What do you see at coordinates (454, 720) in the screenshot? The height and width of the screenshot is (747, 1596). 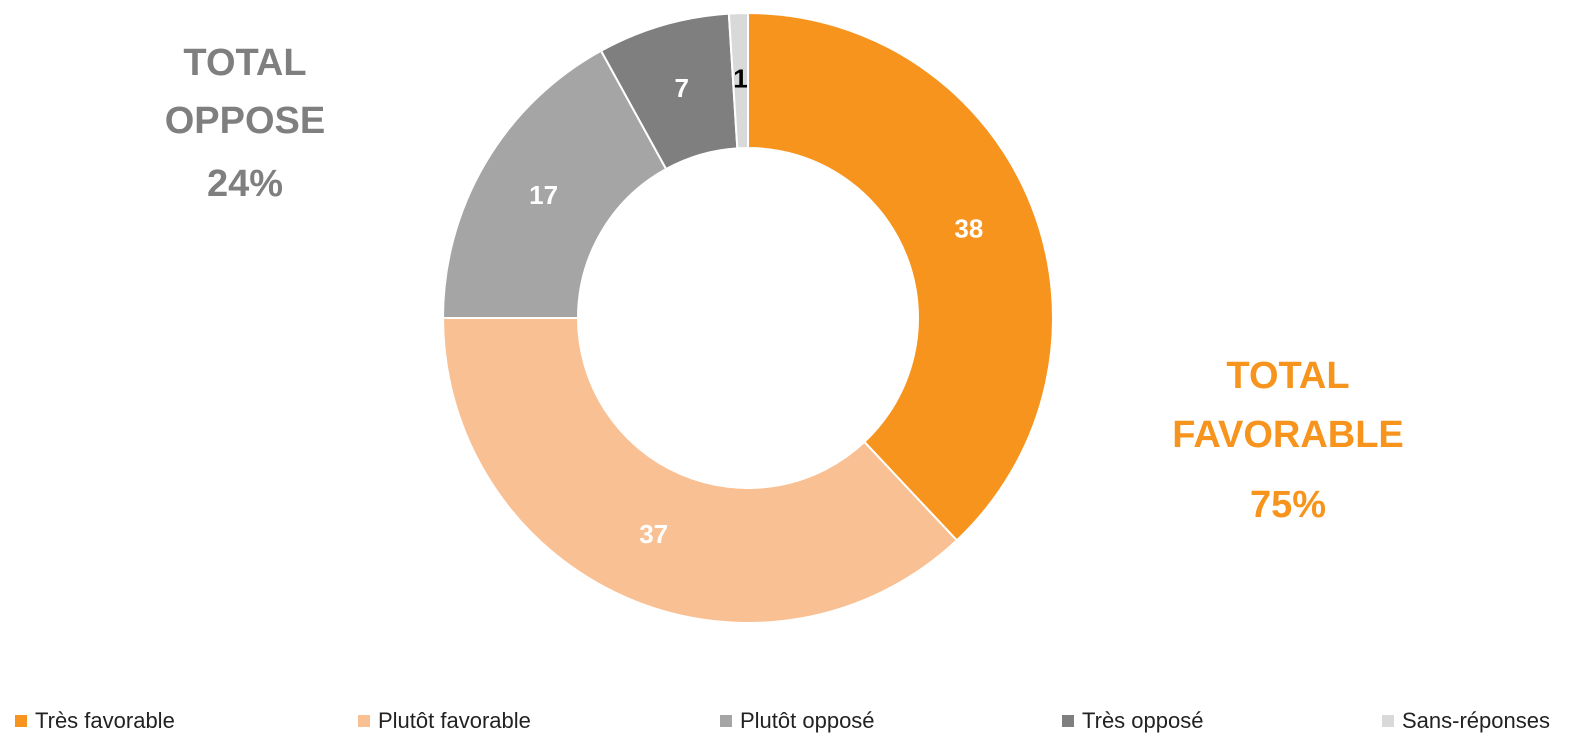 I see `legend-label: Plutôt favorable` at bounding box center [454, 720].